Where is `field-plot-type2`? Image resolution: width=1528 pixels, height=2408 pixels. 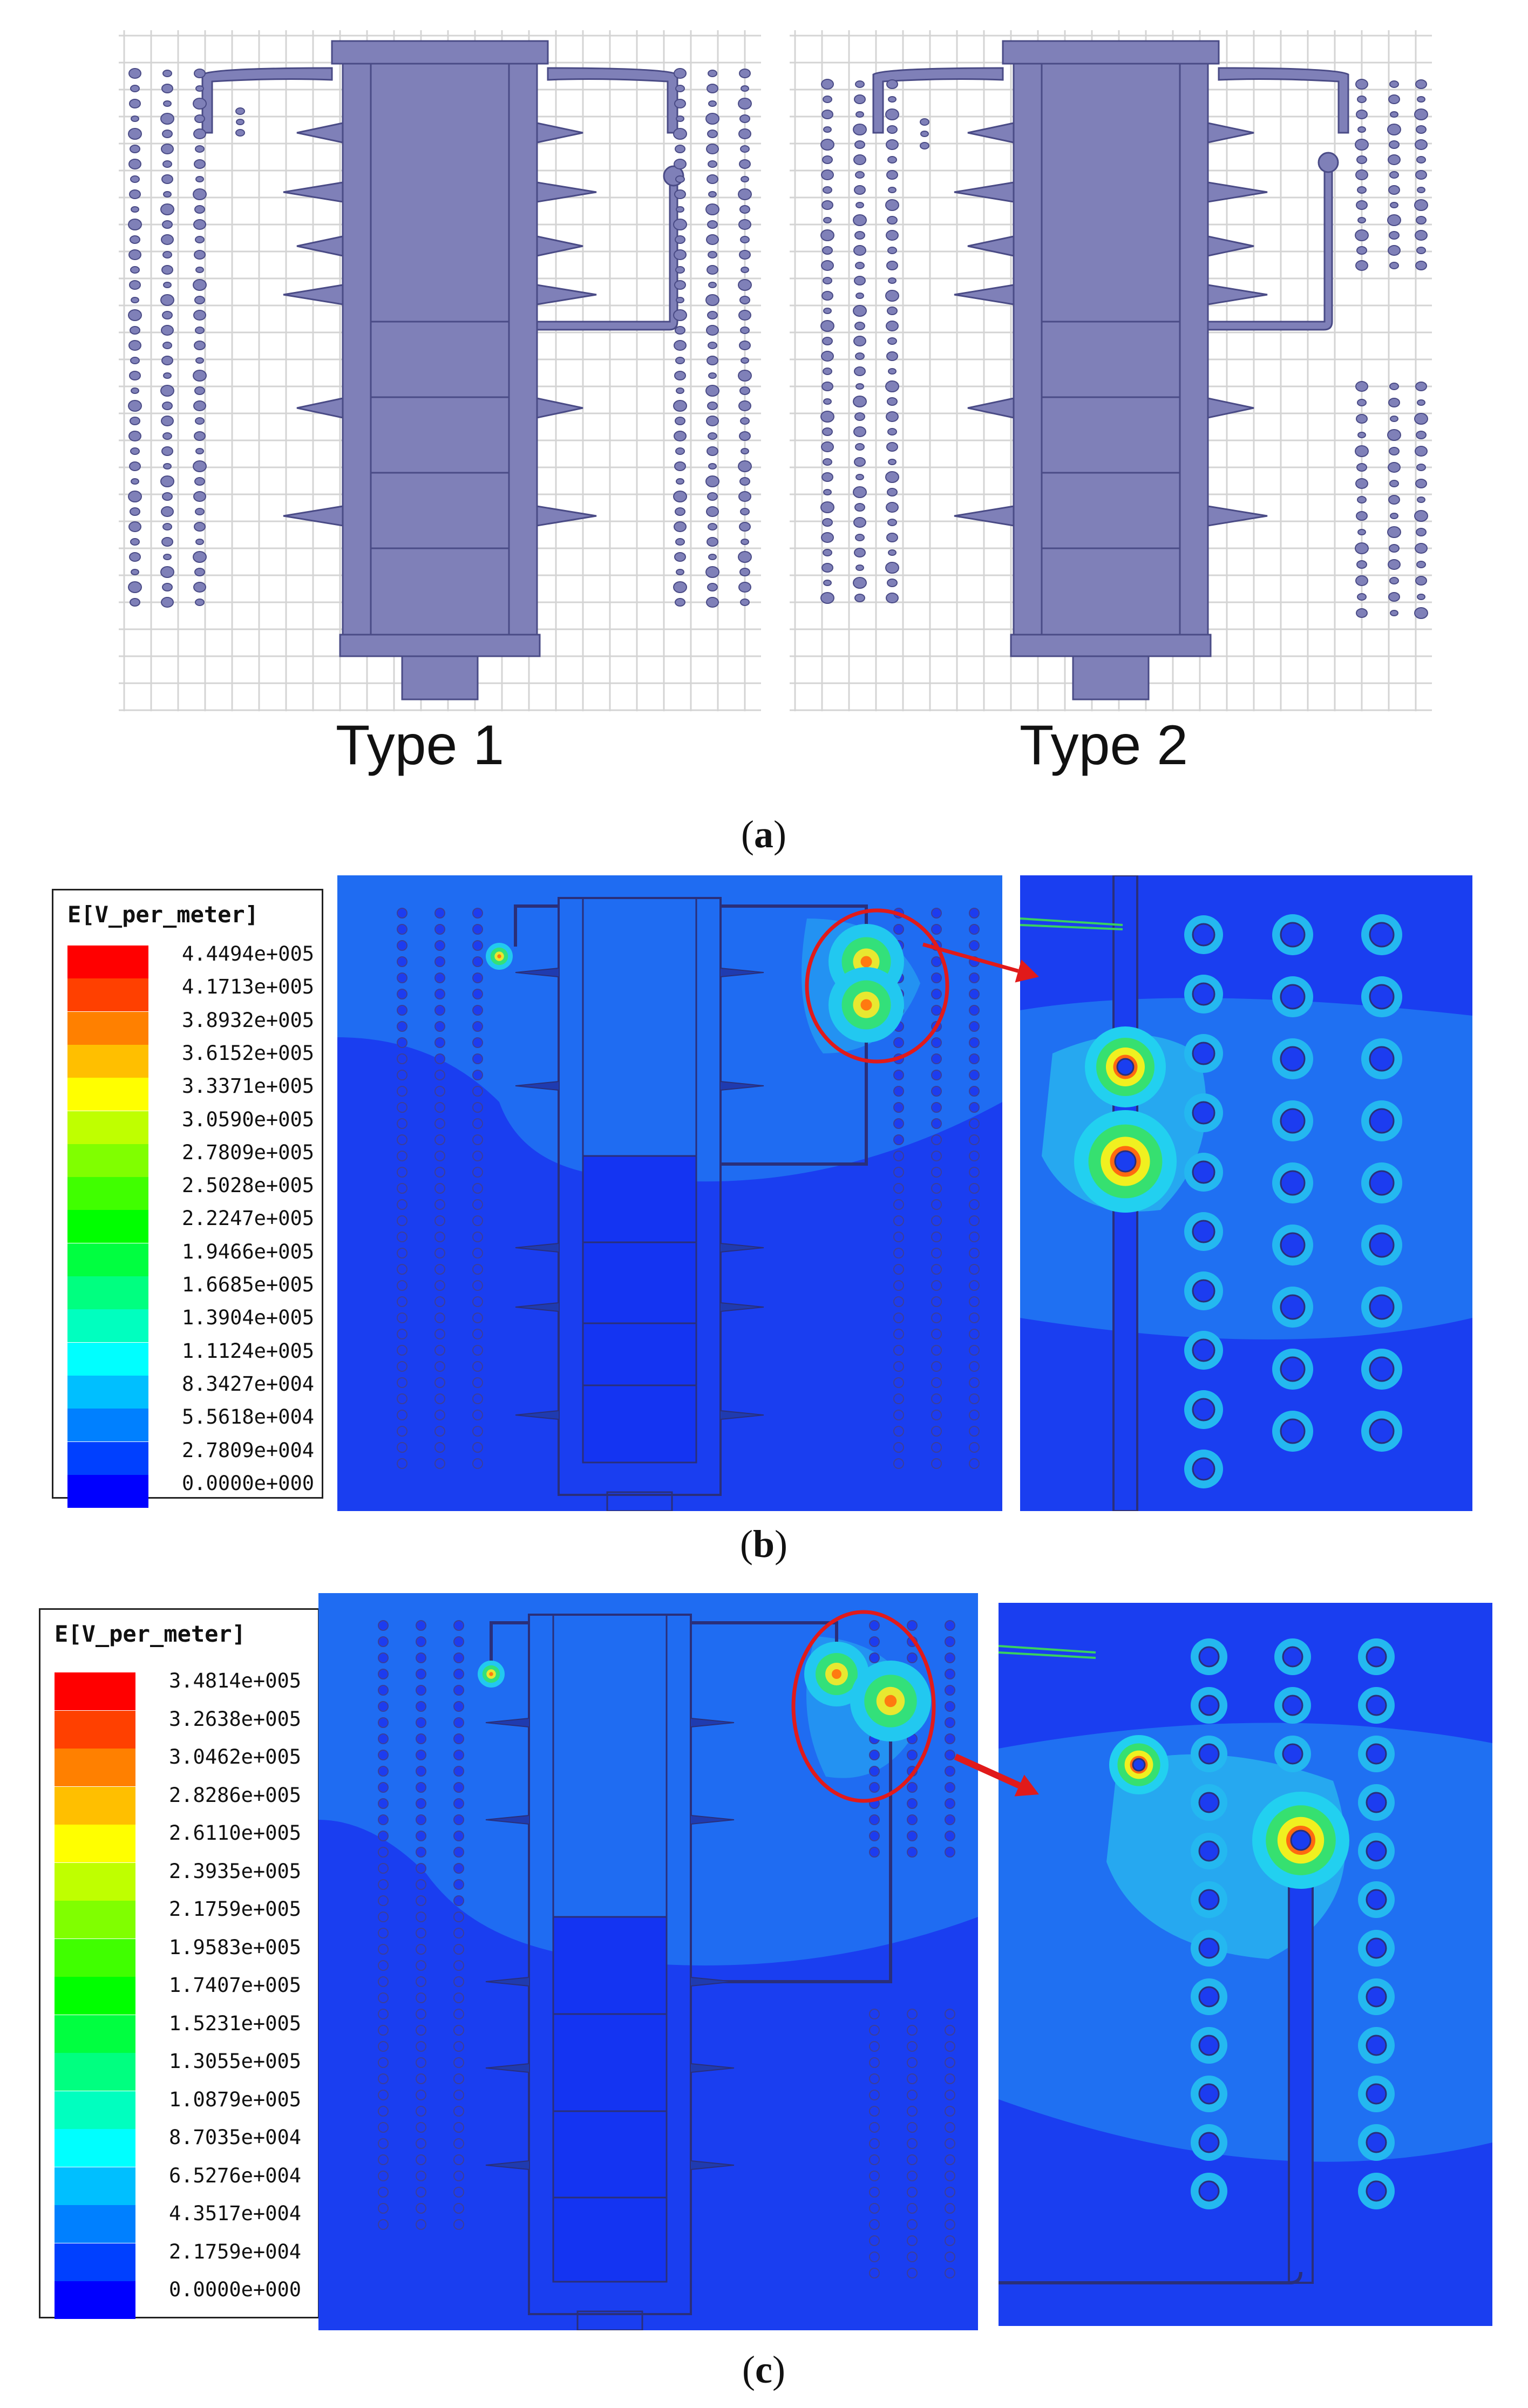 field-plot-type2 is located at coordinates (648, 1961).